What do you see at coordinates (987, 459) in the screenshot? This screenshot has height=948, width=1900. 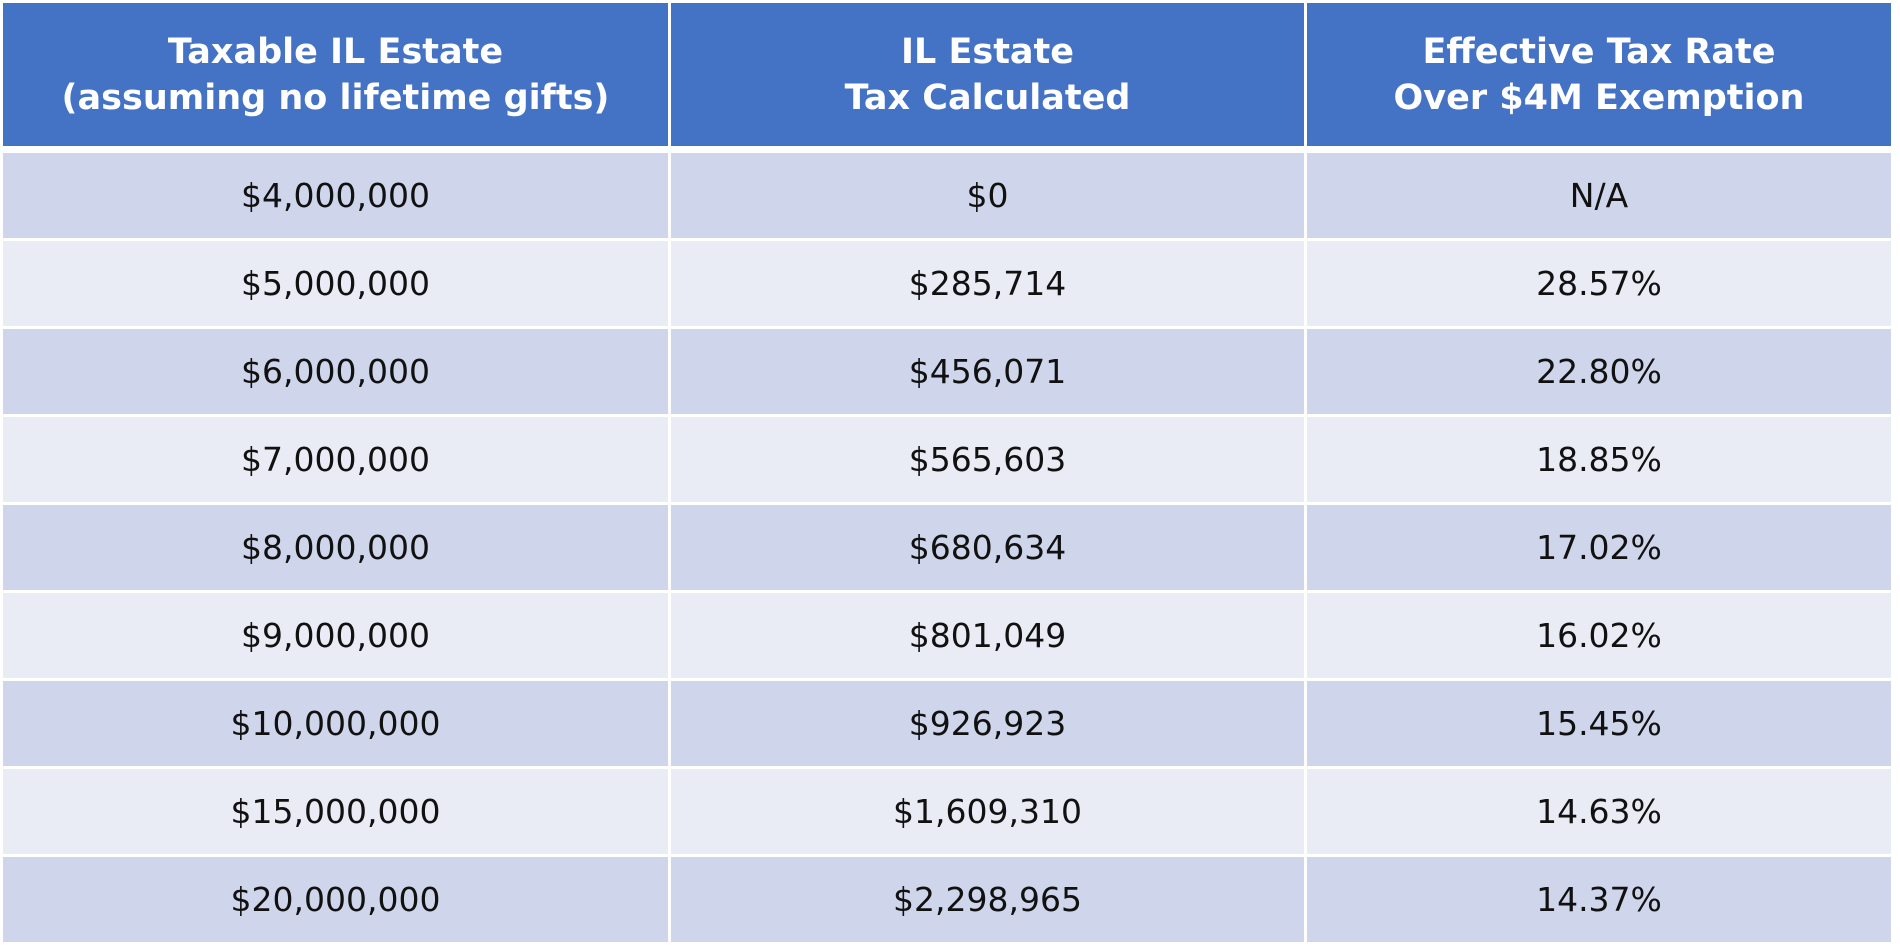 I see `cell-tax-calculated: $565,603` at bounding box center [987, 459].